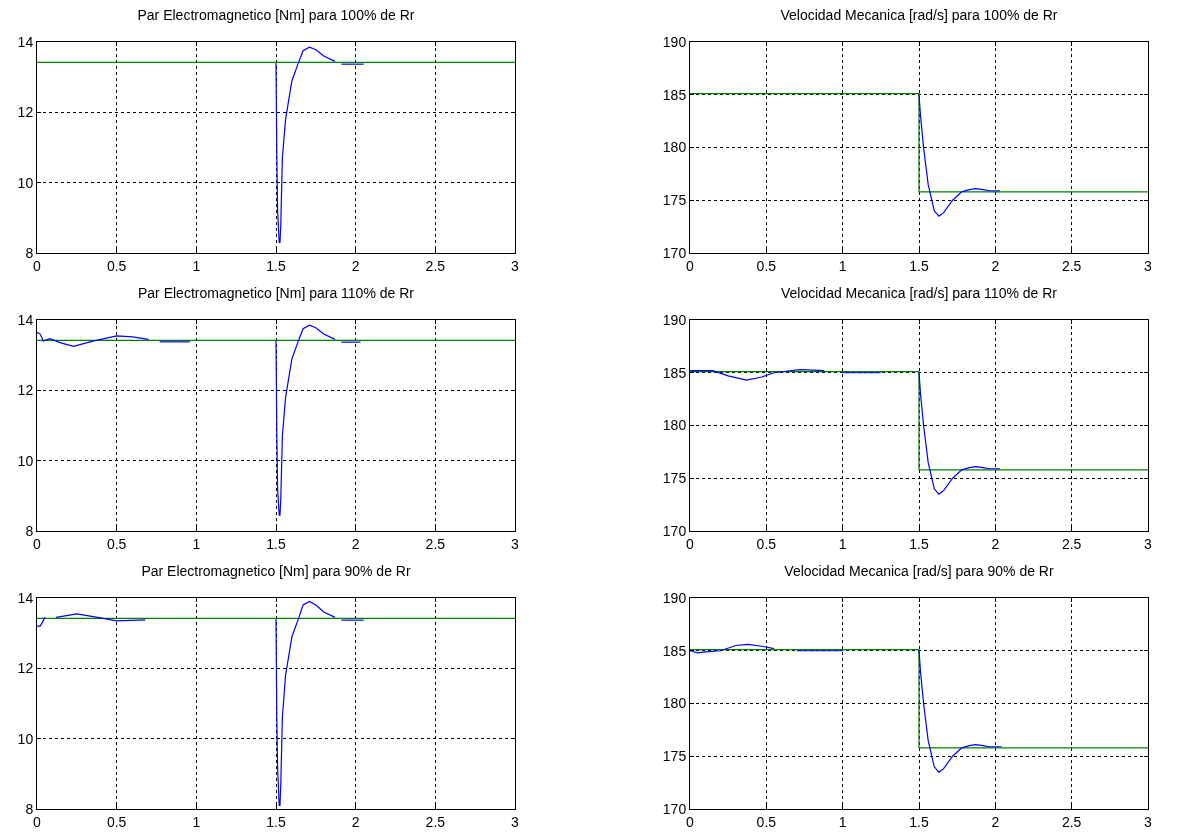 The width and height of the screenshot is (1186, 836). I want to click on chart-title: Velocidad Mecanica [rad/s] para 100% de Rr, so click(919, 14).